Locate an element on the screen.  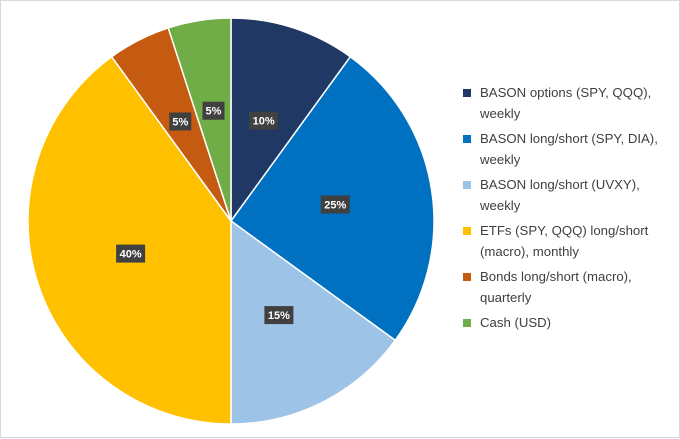
legend-label: BASON long/short (SPY, DIA), weekly is located at coordinates (569, 149).